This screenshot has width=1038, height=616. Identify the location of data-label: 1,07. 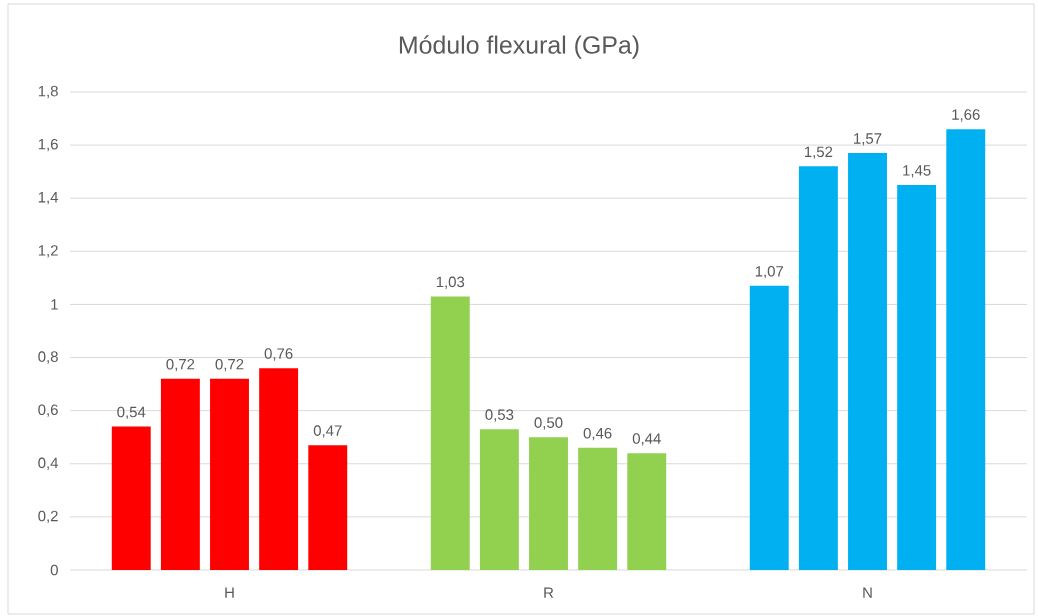
(769, 272).